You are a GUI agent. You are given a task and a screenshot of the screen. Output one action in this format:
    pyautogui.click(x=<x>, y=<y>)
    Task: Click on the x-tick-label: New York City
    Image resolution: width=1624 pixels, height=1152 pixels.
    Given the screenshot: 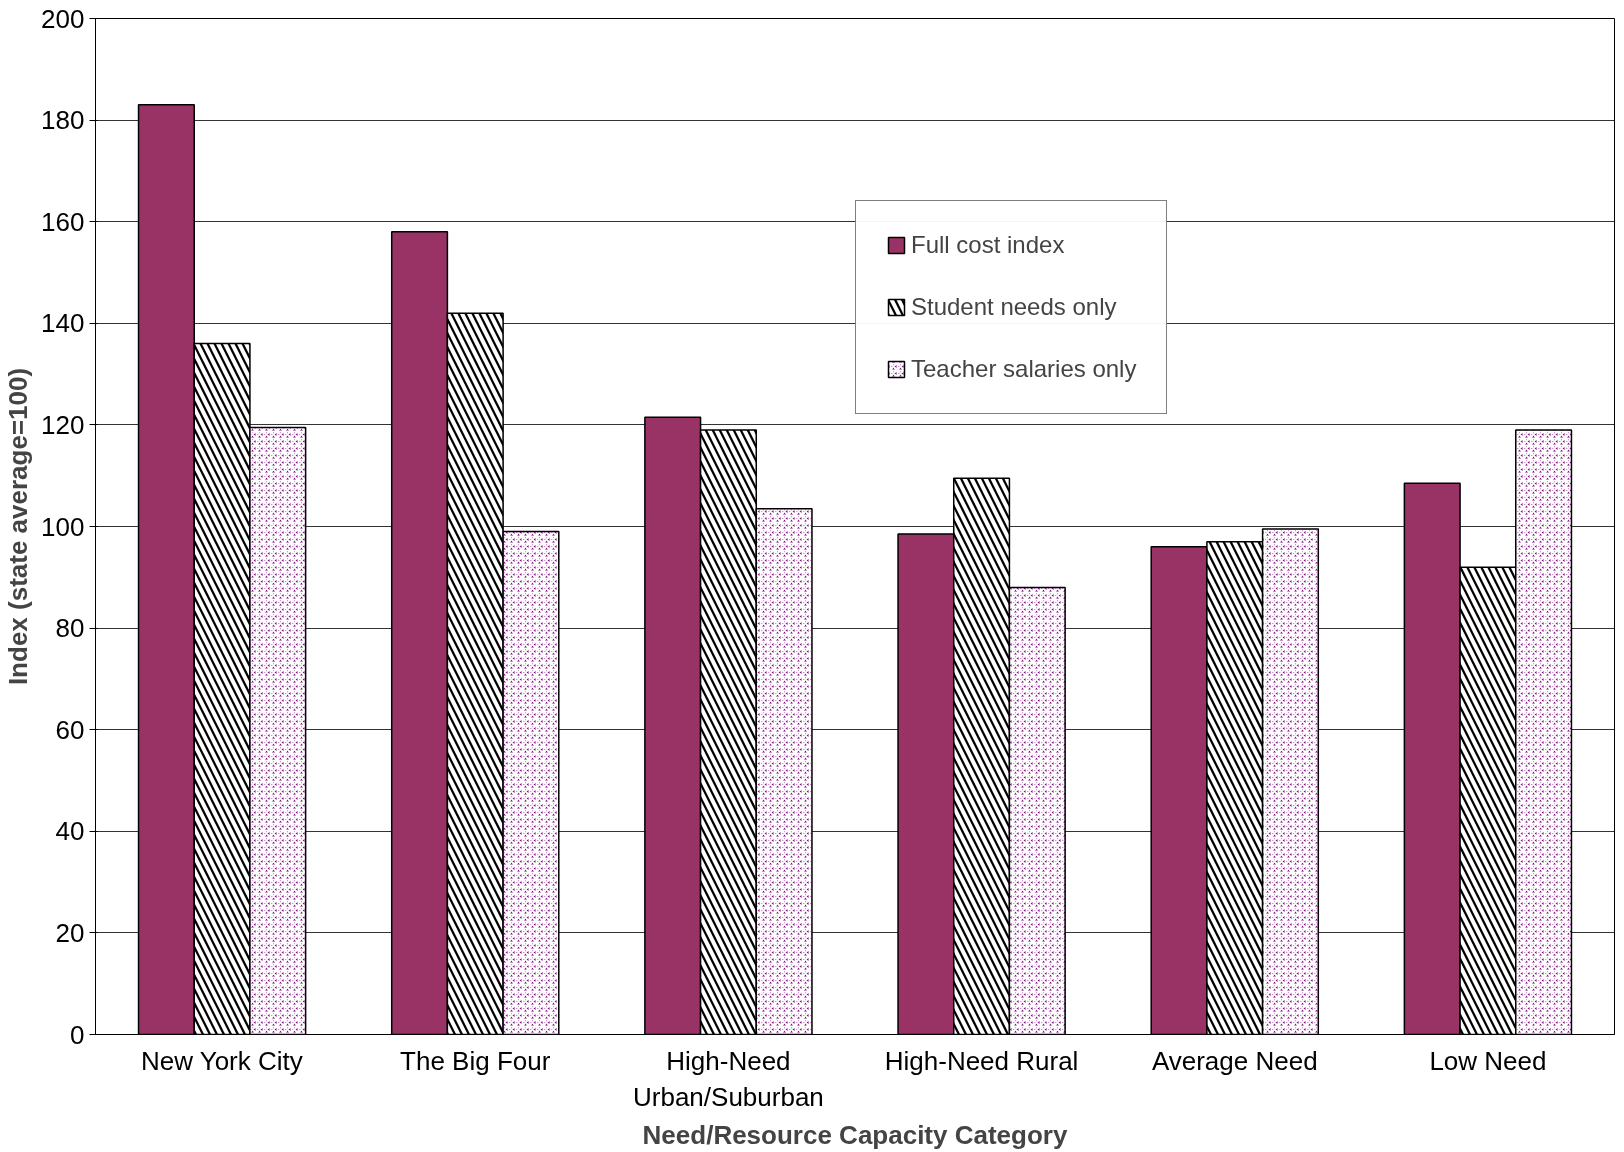 What is the action you would take?
    pyautogui.click(x=221, y=1060)
    